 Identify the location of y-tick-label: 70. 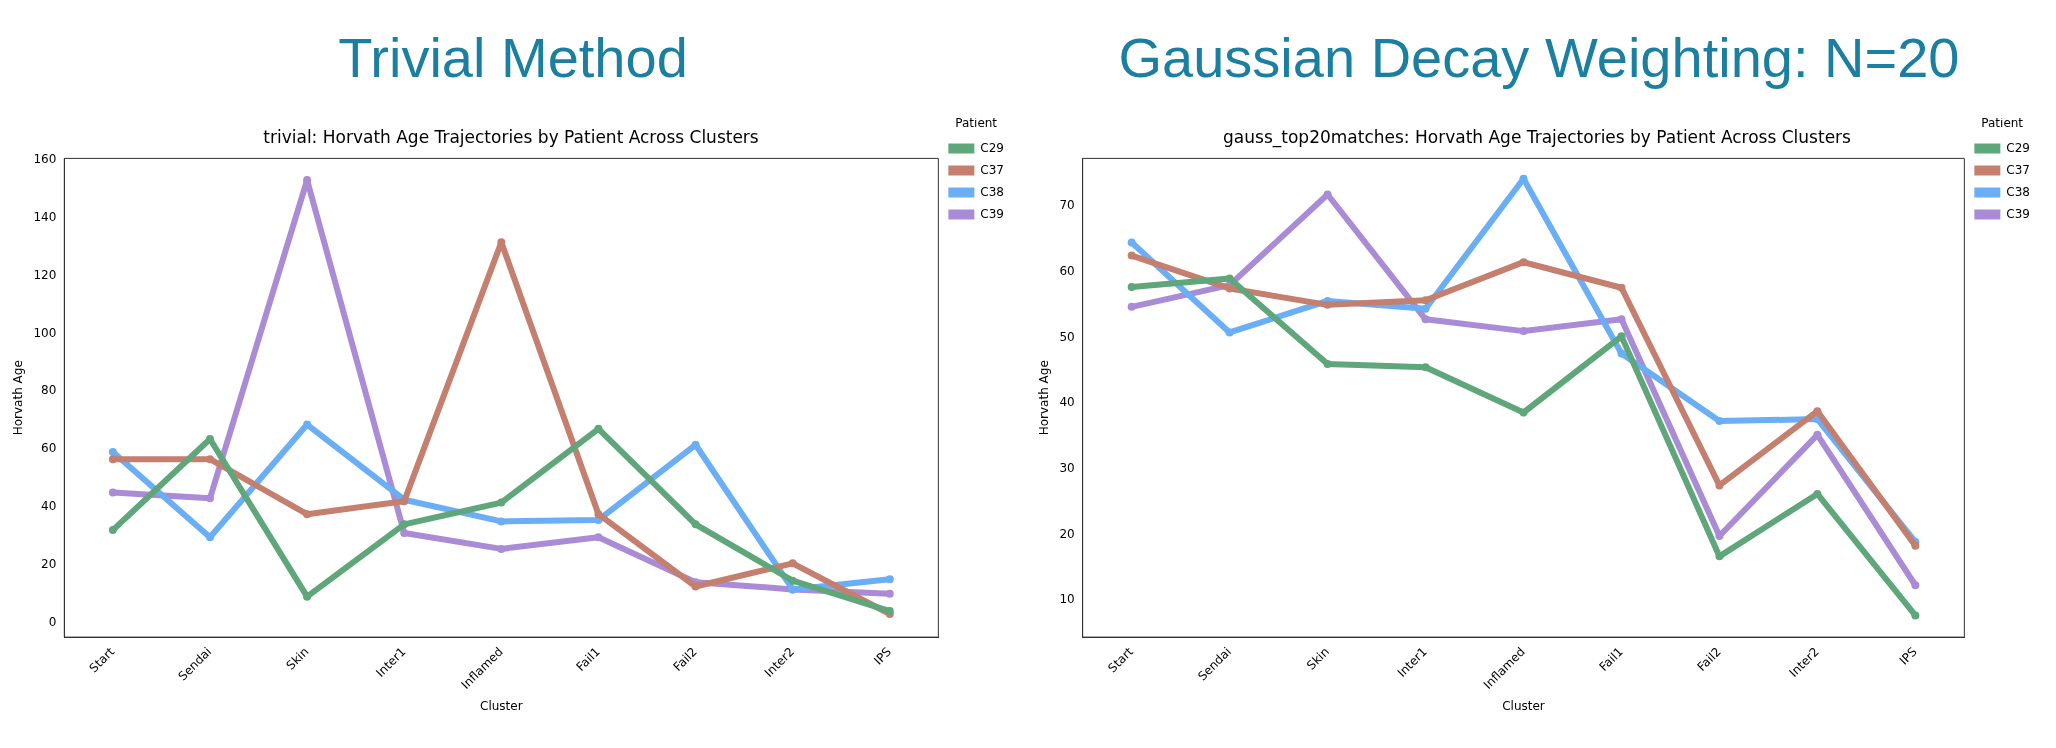
(1067, 205).